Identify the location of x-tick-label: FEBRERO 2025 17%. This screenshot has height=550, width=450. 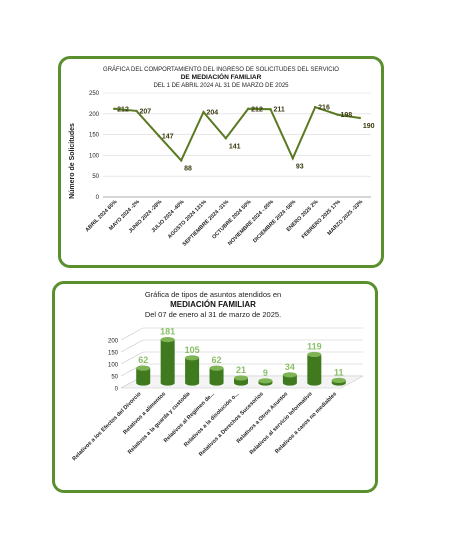
(321, 219).